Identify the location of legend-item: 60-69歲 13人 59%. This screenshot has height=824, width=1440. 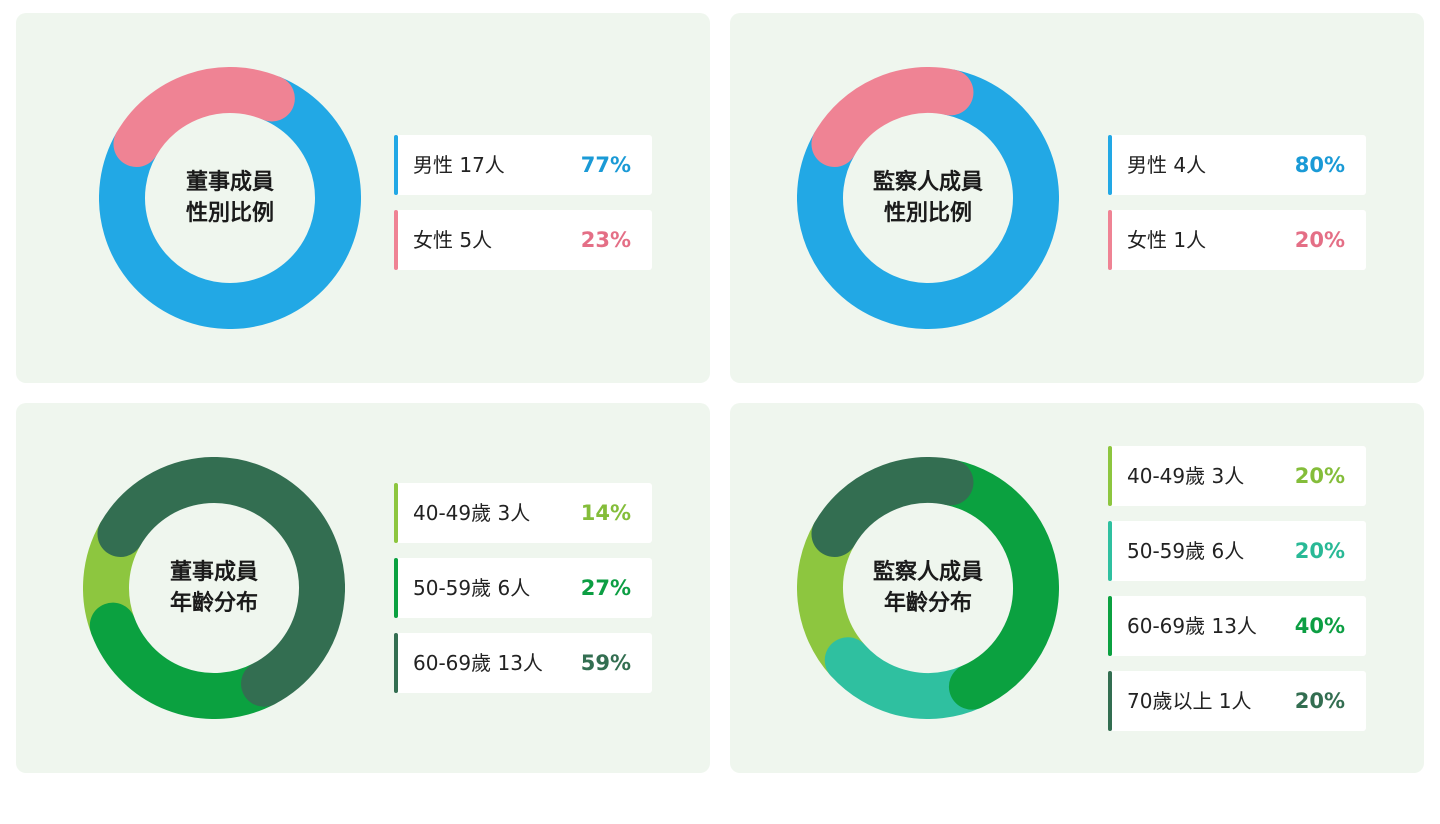
(523, 663).